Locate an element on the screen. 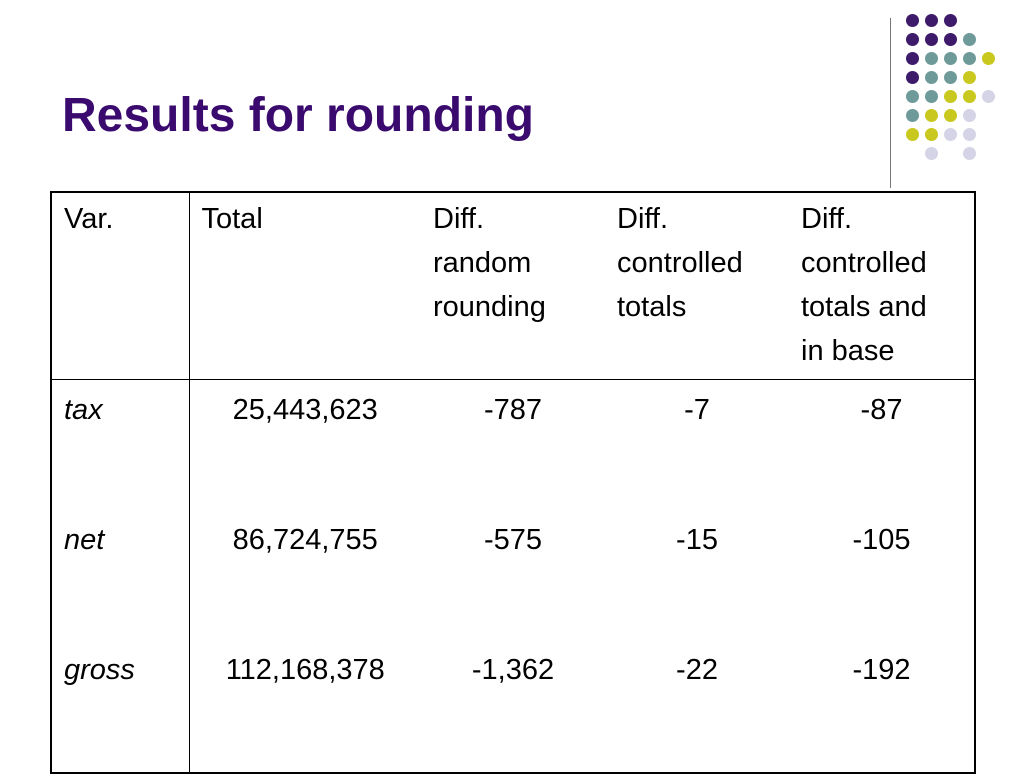  cell-var: gross is located at coordinates (120, 706).